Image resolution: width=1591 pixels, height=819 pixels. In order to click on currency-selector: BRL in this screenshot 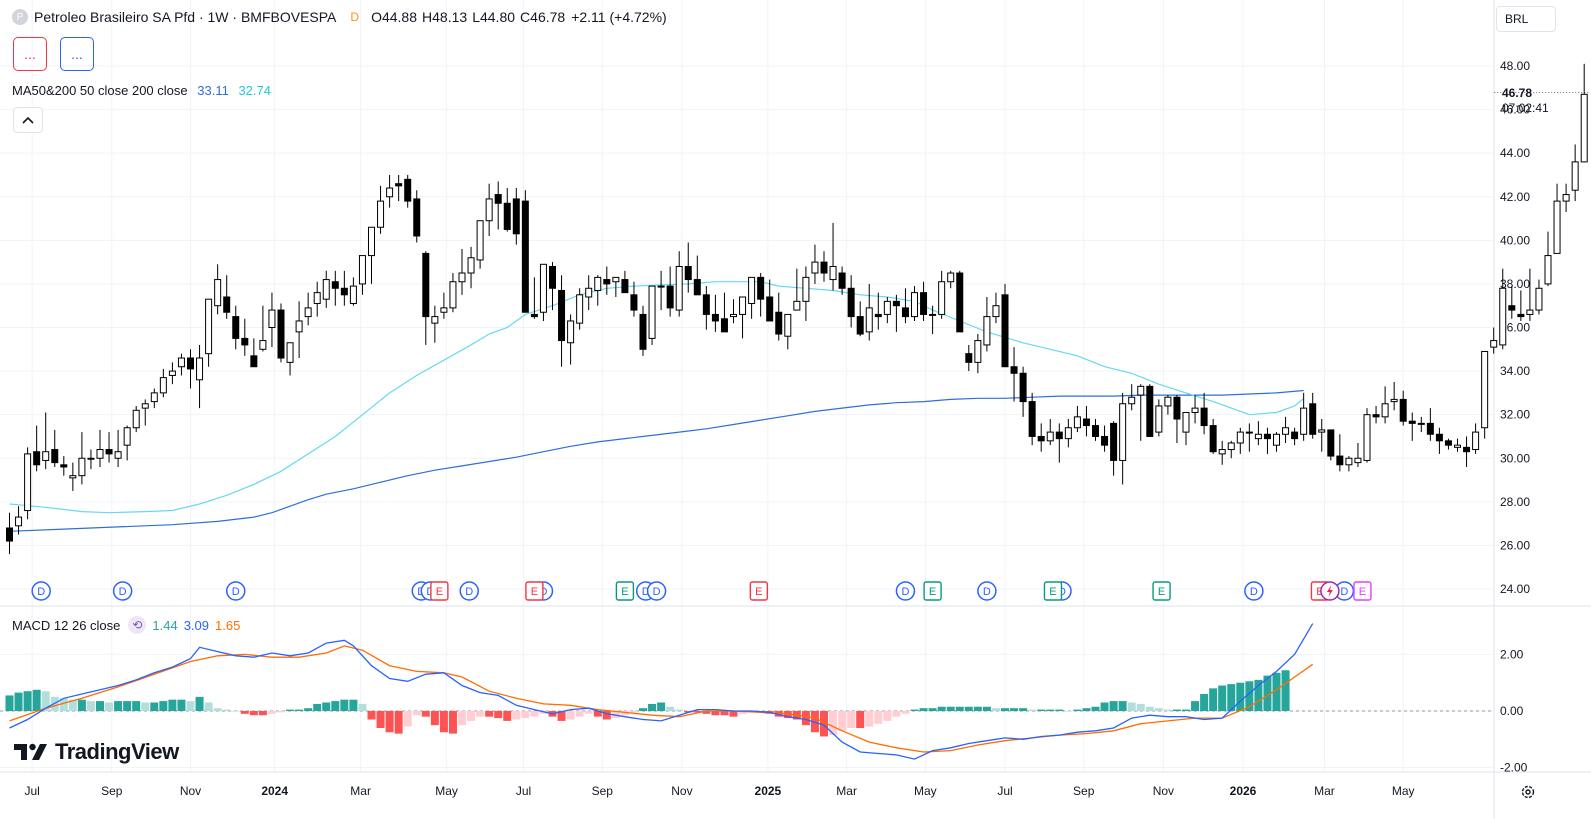, I will do `click(1526, 19)`.